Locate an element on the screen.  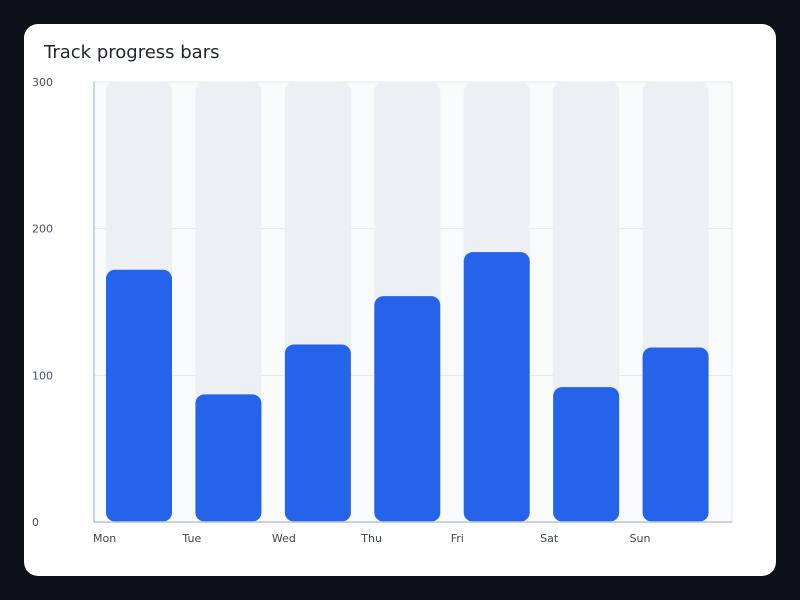
bar-sun is located at coordinates (675, 434).